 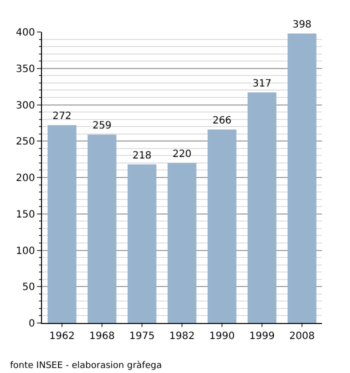 I want to click on y-tick-label: 250, so click(x=25, y=142).